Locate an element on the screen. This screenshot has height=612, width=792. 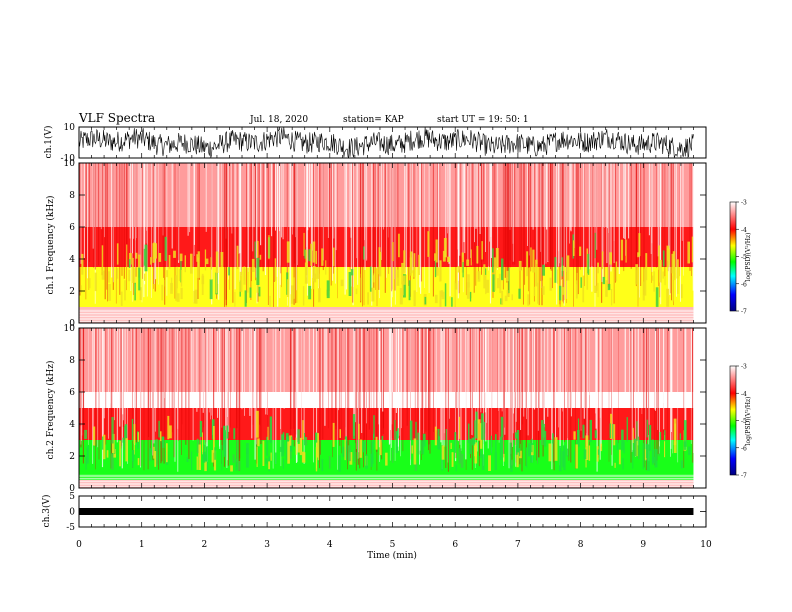
ch3-waveform-trace is located at coordinates (386, 511).